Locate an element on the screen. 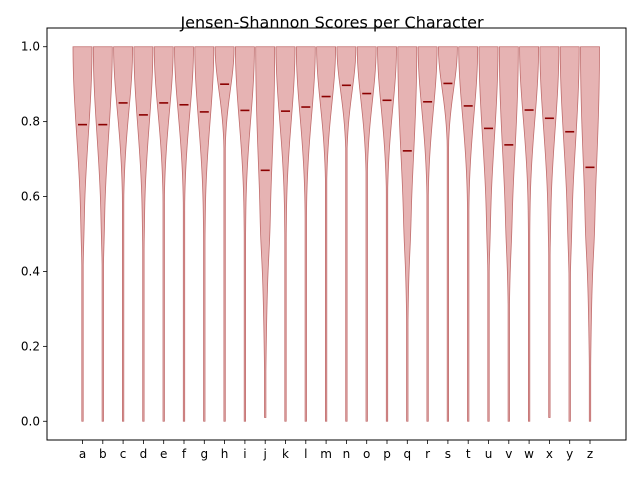 The image size is (640, 480). violin-f is located at coordinates (184, 234).